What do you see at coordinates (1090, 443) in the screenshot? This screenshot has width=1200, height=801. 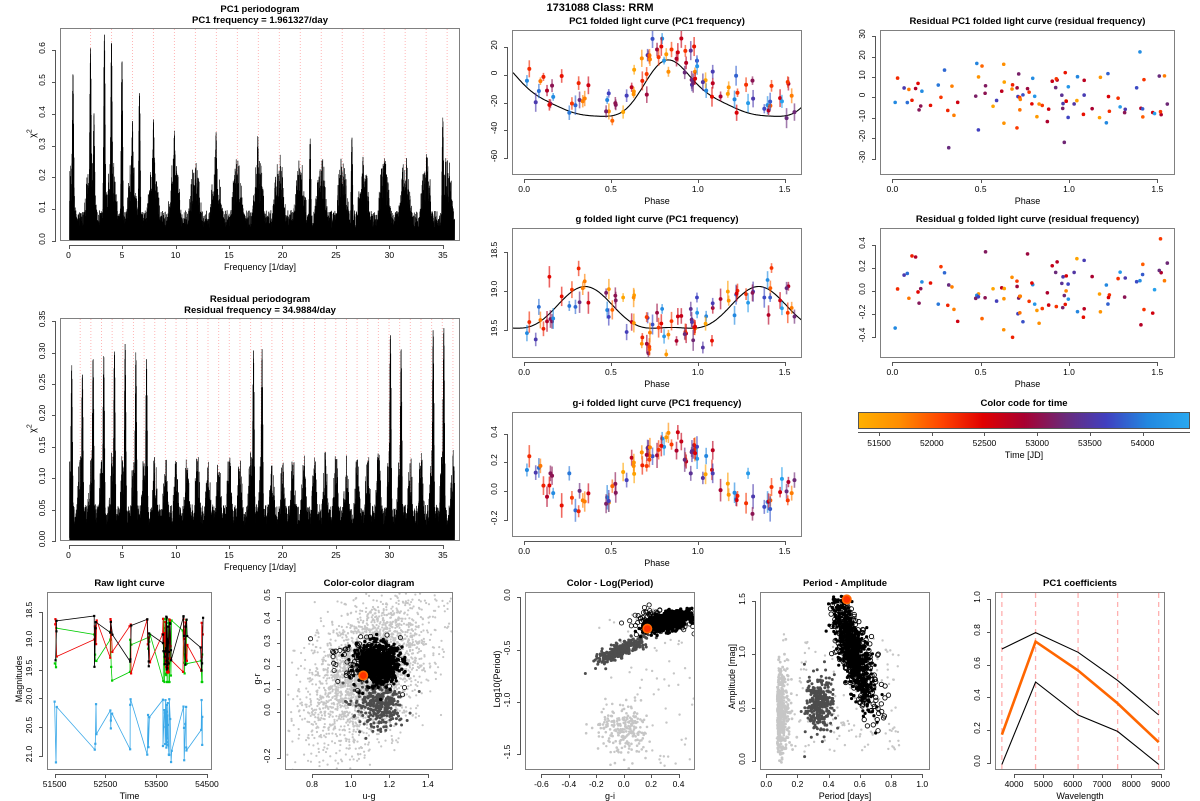 I see `colorbar-ticklabel: 53500` at bounding box center [1090, 443].